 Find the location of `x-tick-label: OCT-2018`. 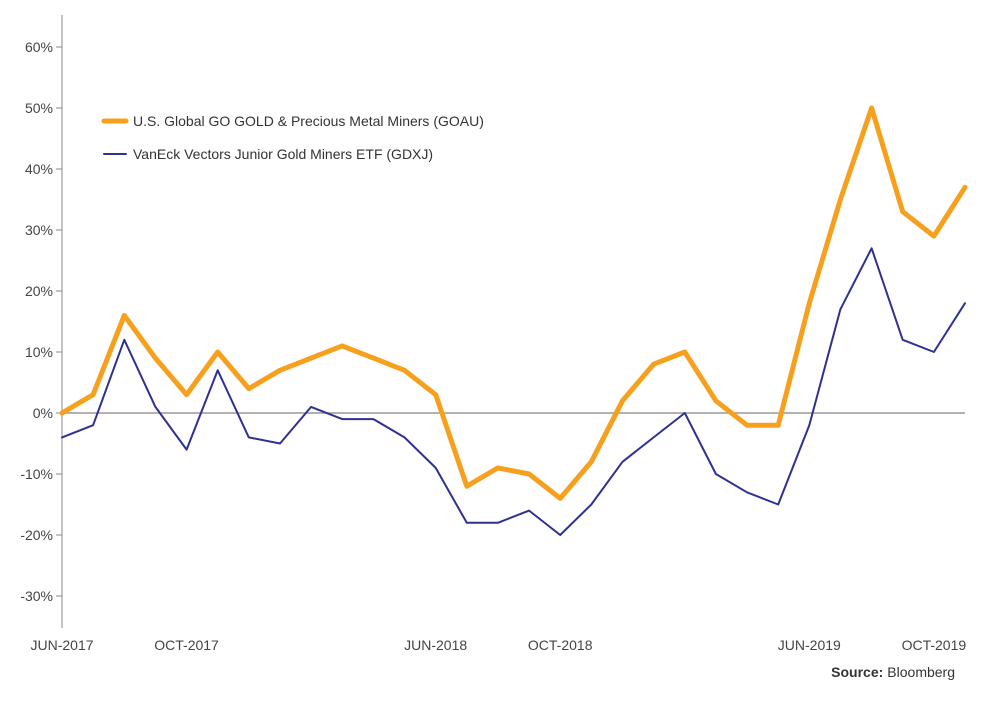

x-tick-label: OCT-2018 is located at coordinates (560, 645).